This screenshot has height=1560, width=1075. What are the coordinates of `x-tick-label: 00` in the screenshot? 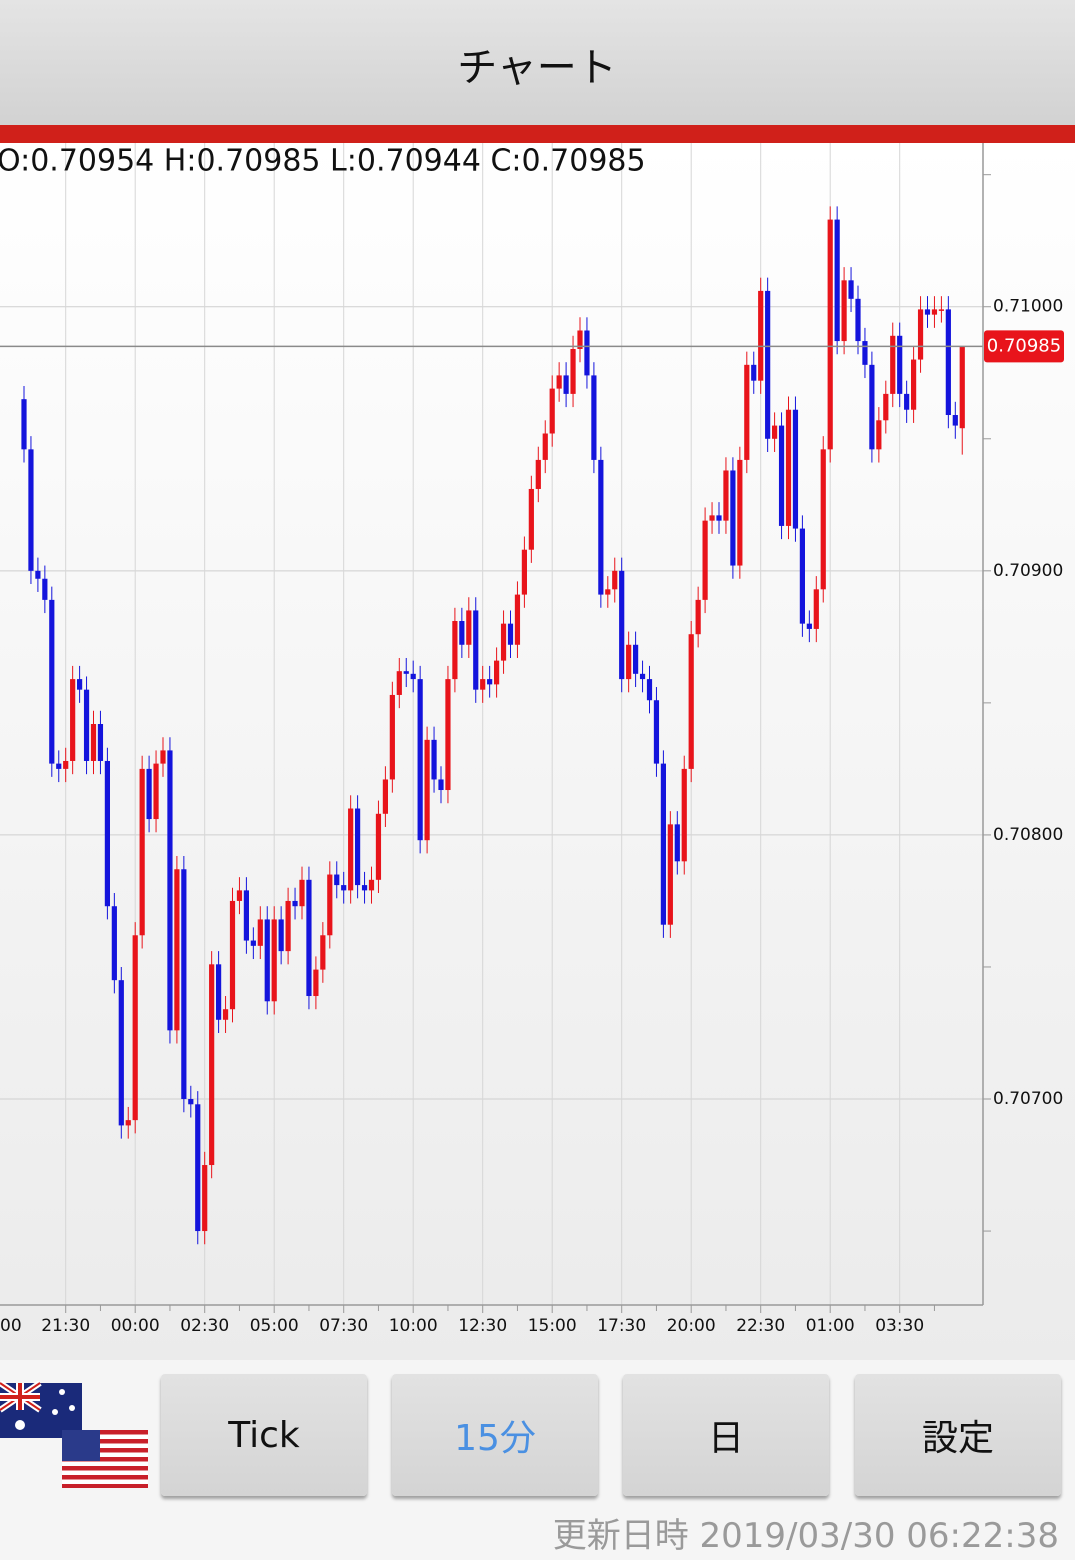 It's located at (11, 1326).